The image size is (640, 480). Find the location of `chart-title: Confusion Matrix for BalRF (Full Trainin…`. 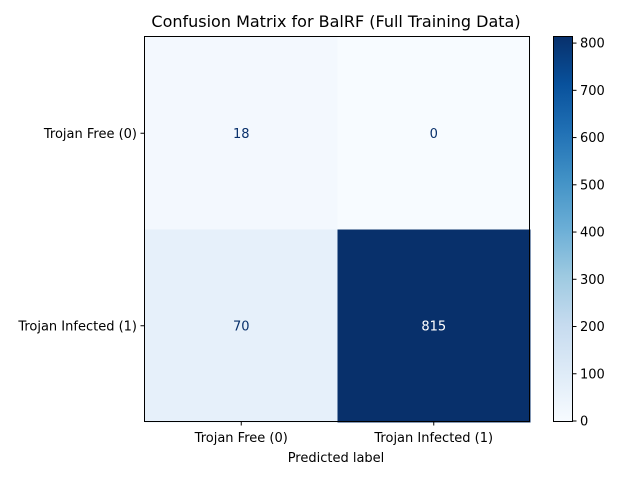

chart-title: Confusion Matrix for BalRF (Full Trainin… is located at coordinates (335, 21).